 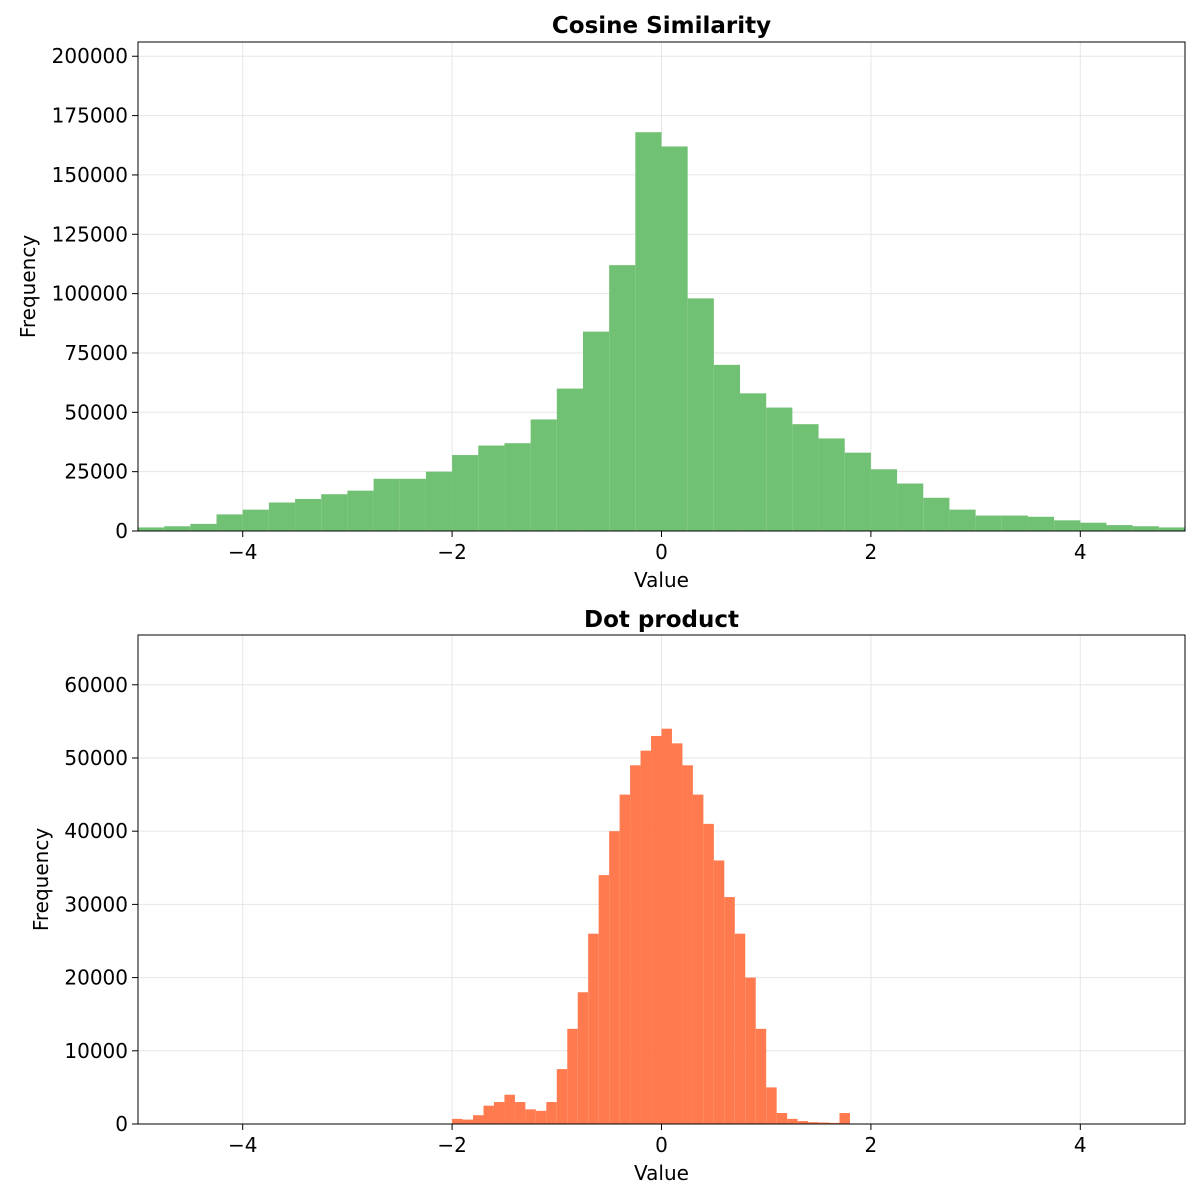 What do you see at coordinates (90, 234) in the screenshot?
I see `y-tick-label: 125000` at bounding box center [90, 234].